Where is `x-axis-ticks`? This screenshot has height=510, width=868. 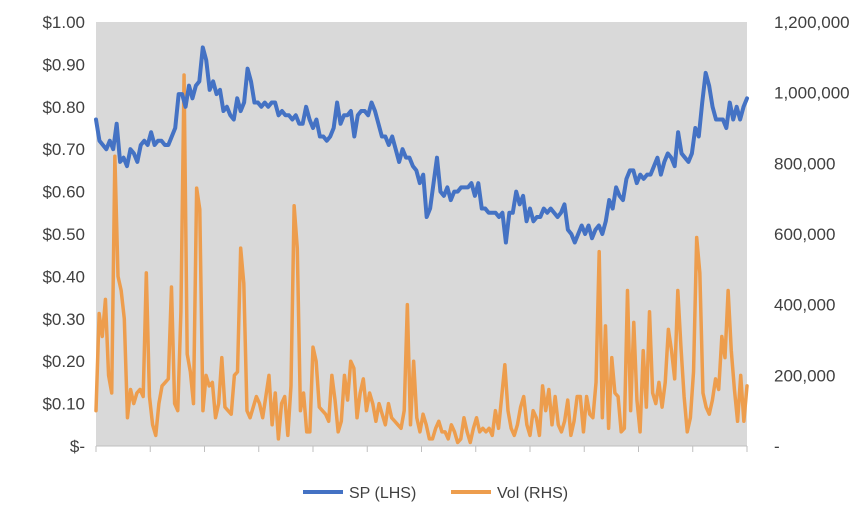
x-axis-ticks is located at coordinates (421, 449).